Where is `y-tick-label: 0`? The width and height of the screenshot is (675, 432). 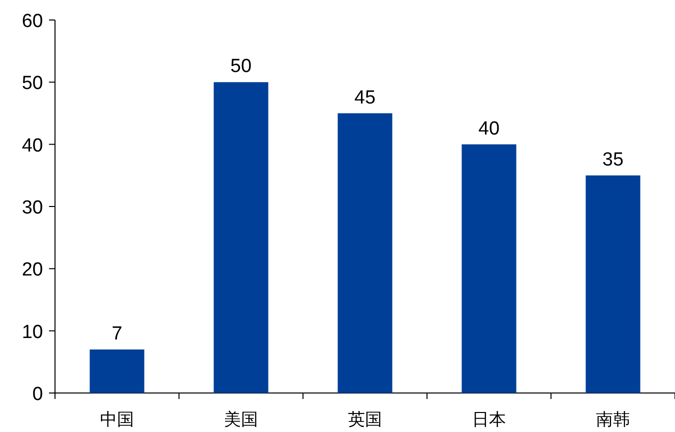 y-tick-label: 0 is located at coordinates (37, 394).